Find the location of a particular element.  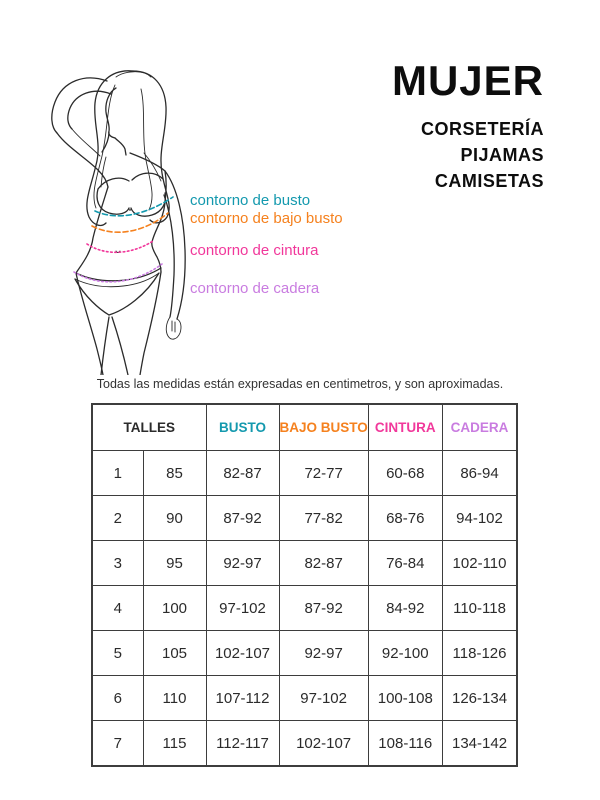

hip-measure-line is located at coordinates (118, 273).